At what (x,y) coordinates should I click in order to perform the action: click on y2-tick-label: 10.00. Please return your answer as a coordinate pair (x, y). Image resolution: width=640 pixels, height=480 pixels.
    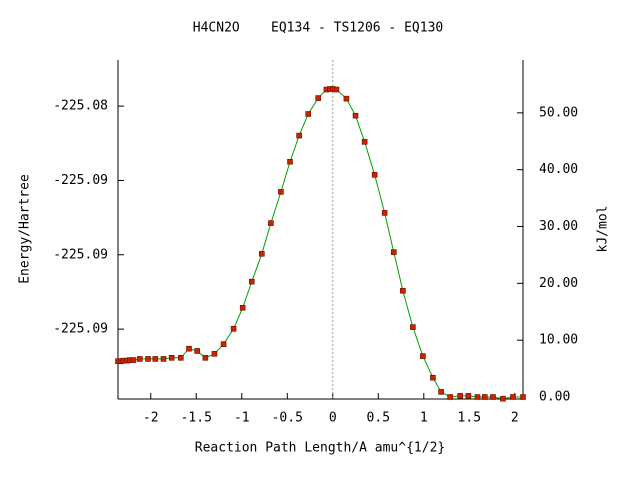
    Looking at the image, I should click on (558, 340).